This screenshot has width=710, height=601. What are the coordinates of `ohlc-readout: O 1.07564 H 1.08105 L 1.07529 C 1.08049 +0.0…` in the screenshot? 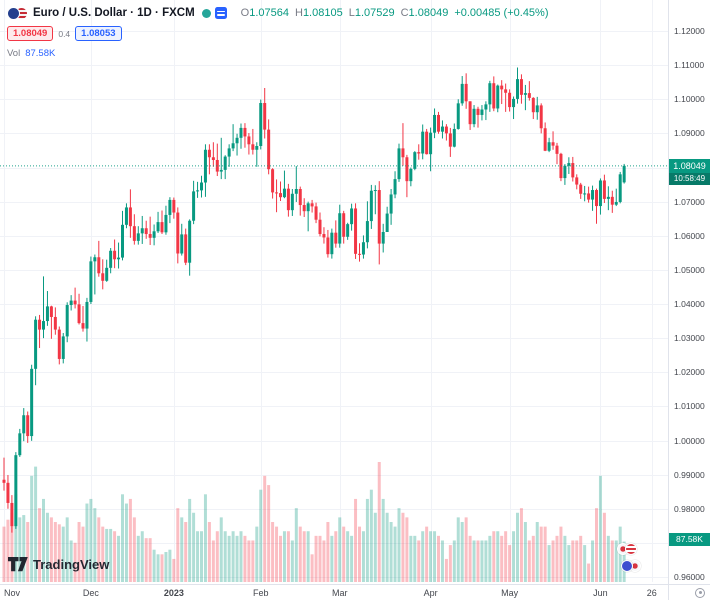 It's located at (392, 13).